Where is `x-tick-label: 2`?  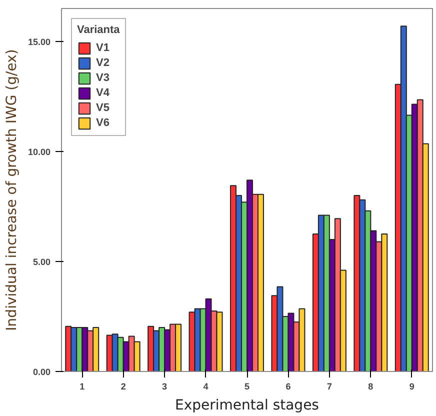 x-tick-label: 2 is located at coordinates (123, 387).